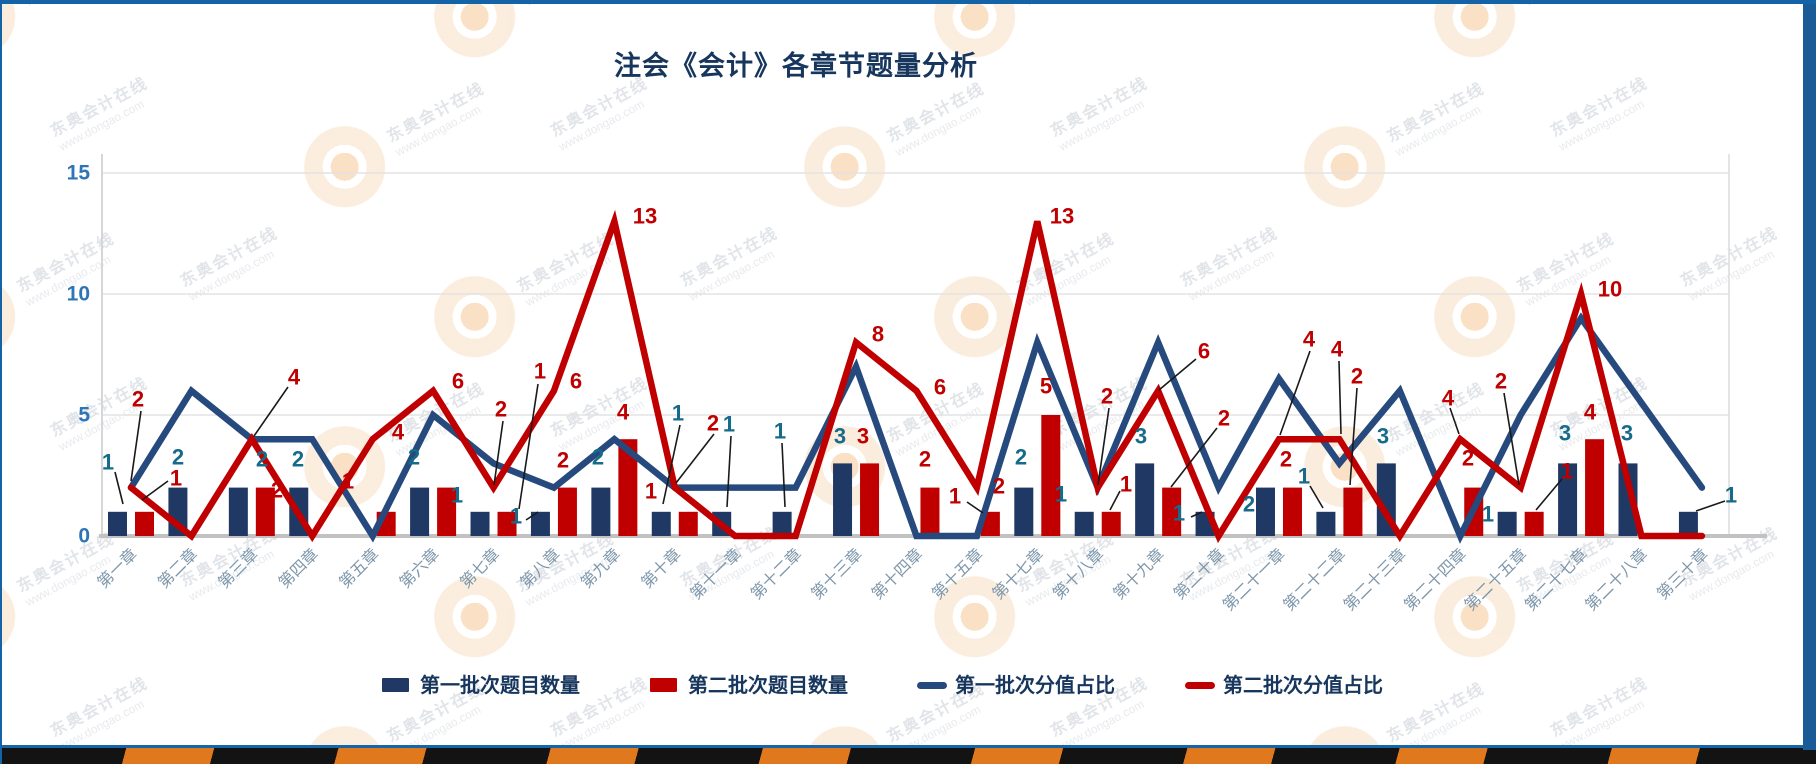 This screenshot has height=764, width=1816. What do you see at coordinates (768, 685) in the screenshot?
I see `legend-label: 第二批次题目数量` at bounding box center [768, 685].